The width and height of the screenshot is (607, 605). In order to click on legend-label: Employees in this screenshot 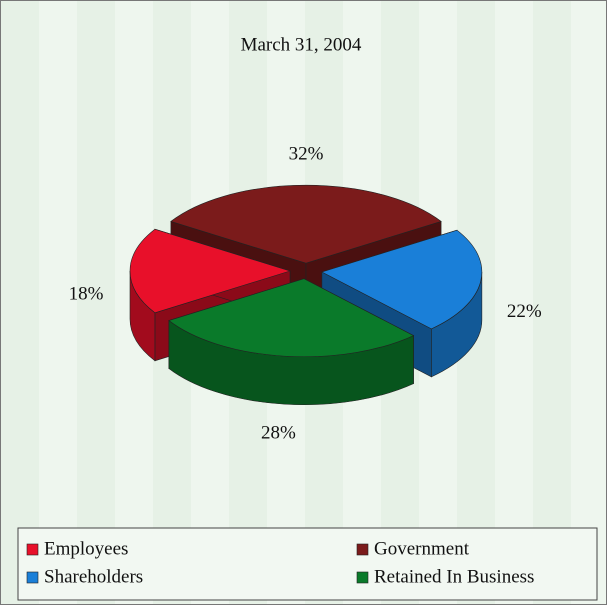, I will do `click(86, 548)`.